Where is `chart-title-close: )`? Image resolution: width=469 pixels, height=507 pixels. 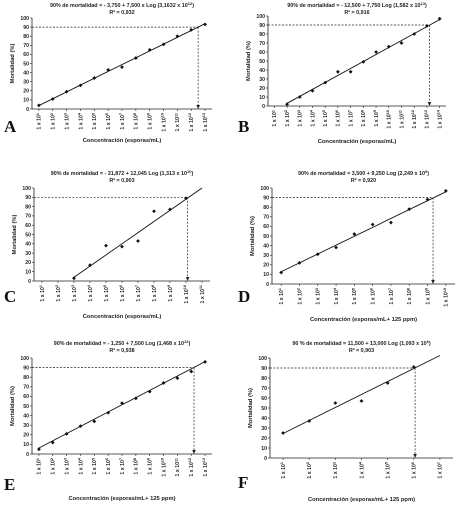 chart-title-close: ) is located at coordinates (193, 6).